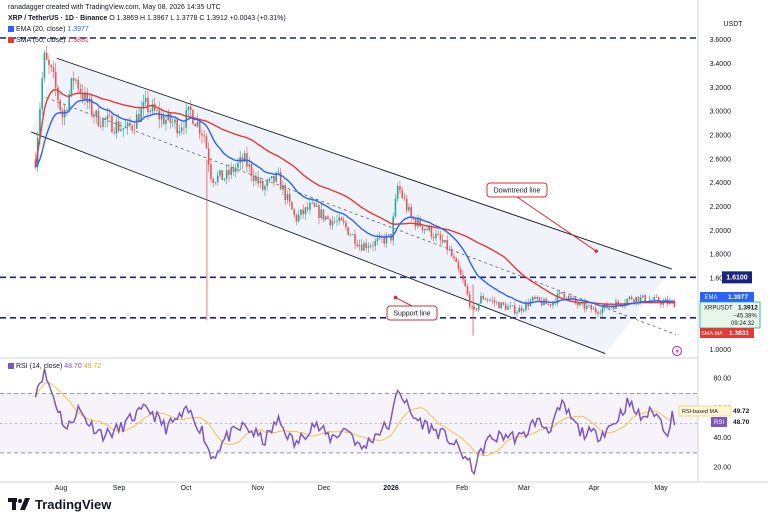 This screenshot has width=768, height=522. I want to click on time-tick-9: May, so click(661, 488).